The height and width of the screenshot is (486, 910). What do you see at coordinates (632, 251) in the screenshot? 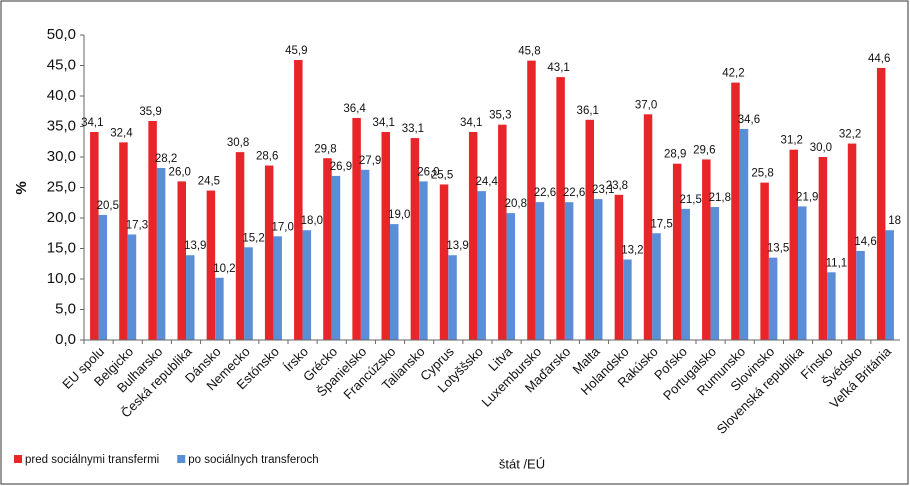
I see `value-label: 13,2` at bounding box center [632, 251].